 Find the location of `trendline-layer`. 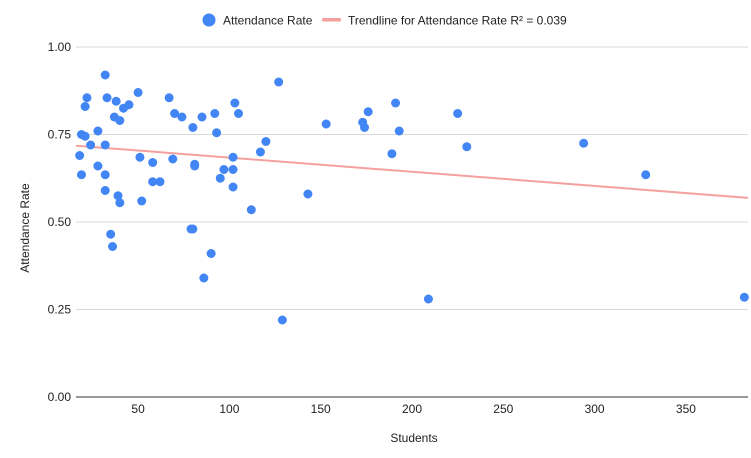

trendline-layer is located at coordinates (412, 171).